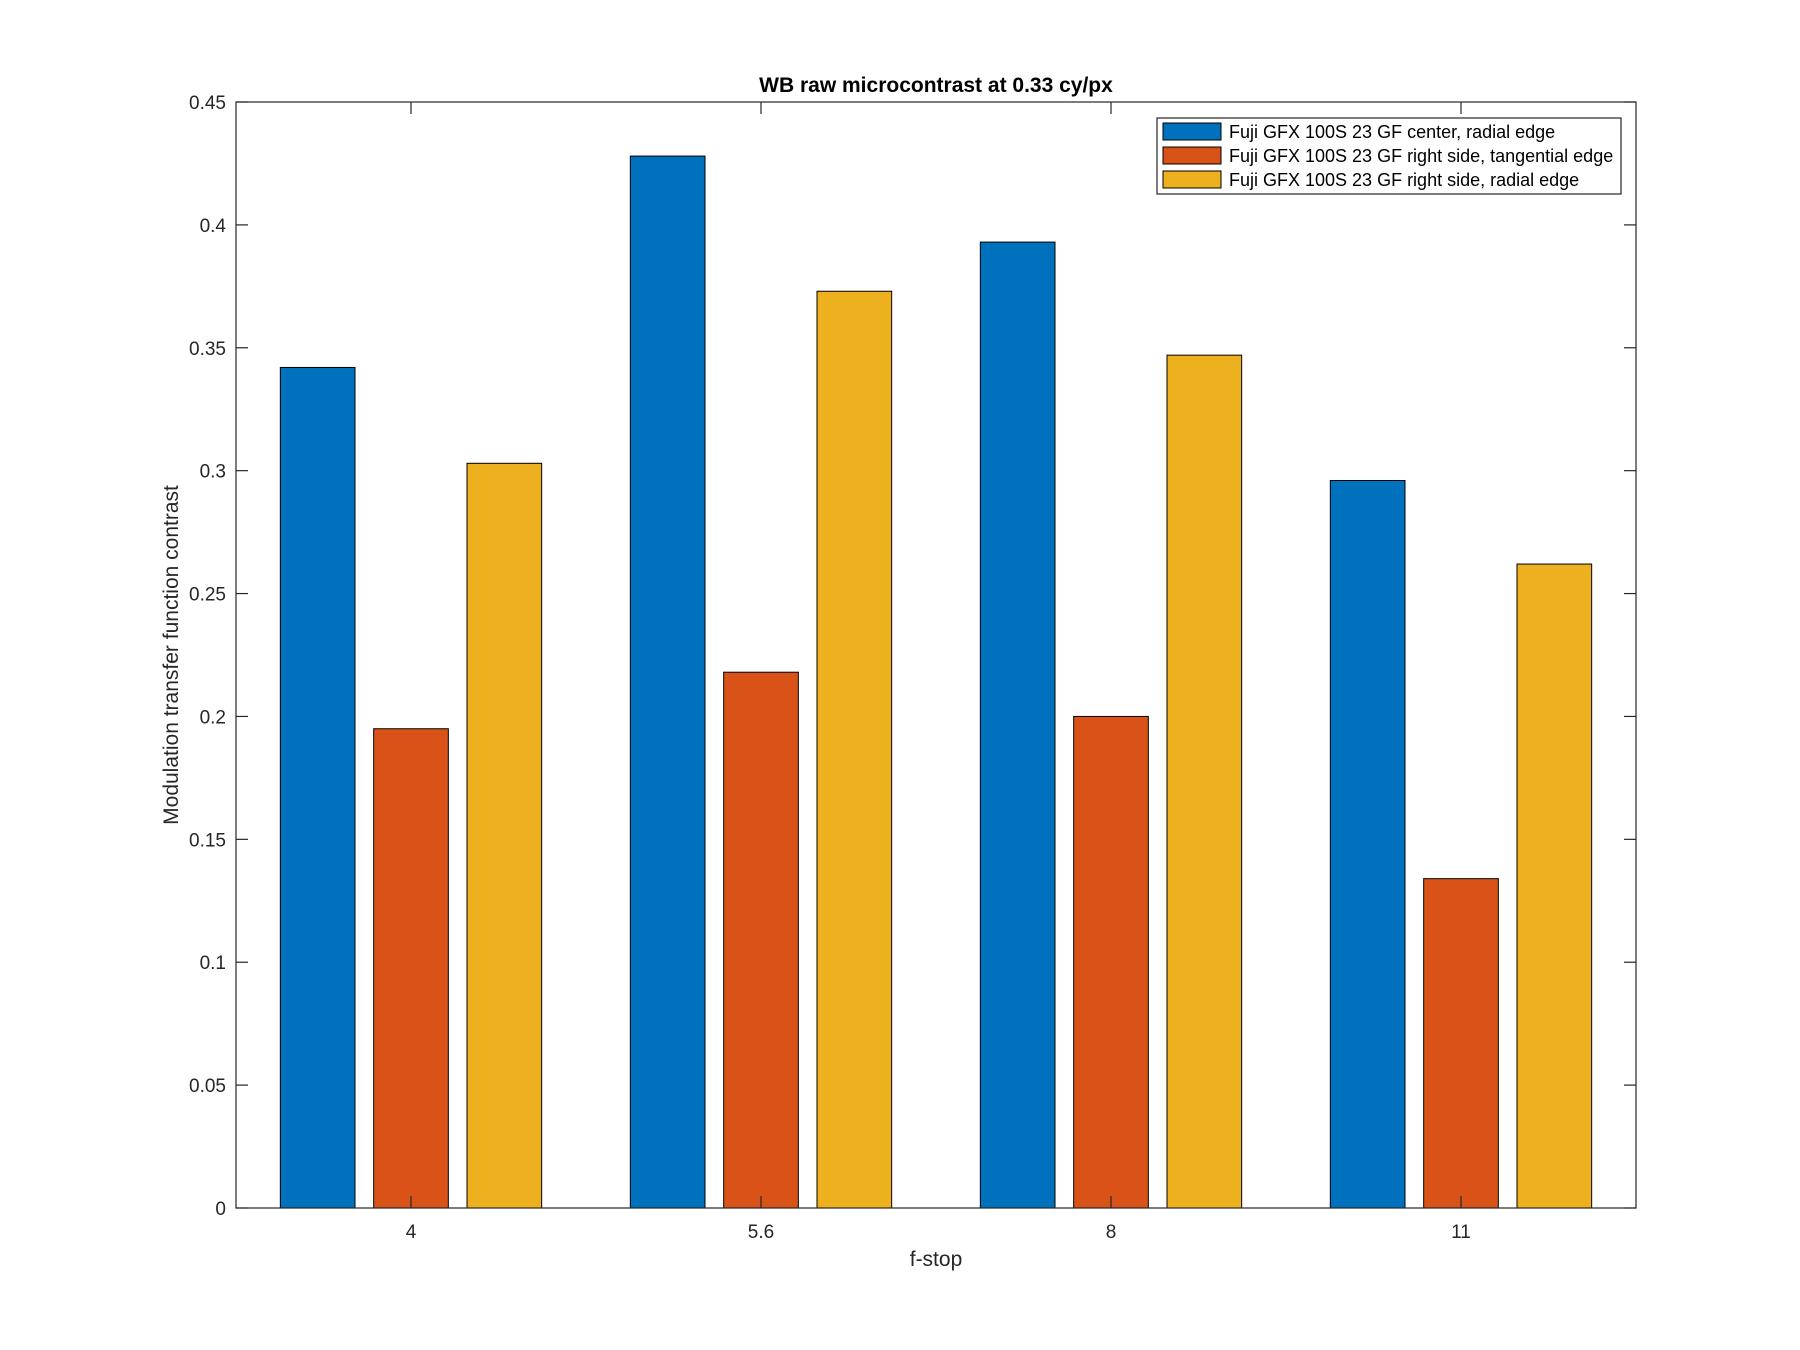 The width and height of the screenshot is (1800, 1350). Describe the element at coordinates (207, 349) in the screenshot. I see `y-tick-label: 0.35` at that location.